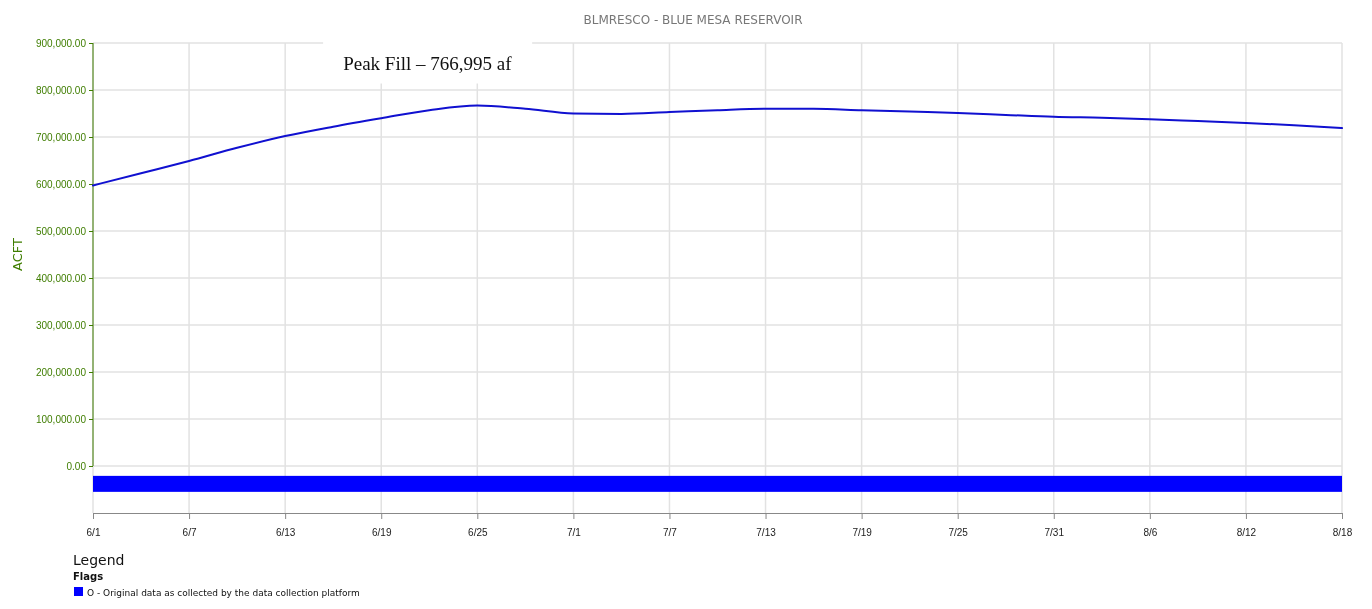 The height and width of the screenshot is (609, 1372). I want to click on x-tick-label: 6/13, so click(285, 532).